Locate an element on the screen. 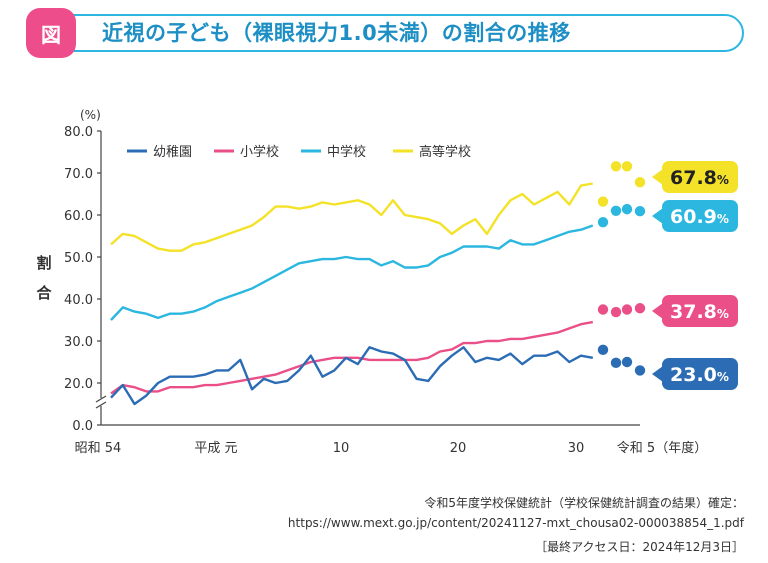  x-tick-label: 令和 5（年度） is located at coordinates (662, 448).